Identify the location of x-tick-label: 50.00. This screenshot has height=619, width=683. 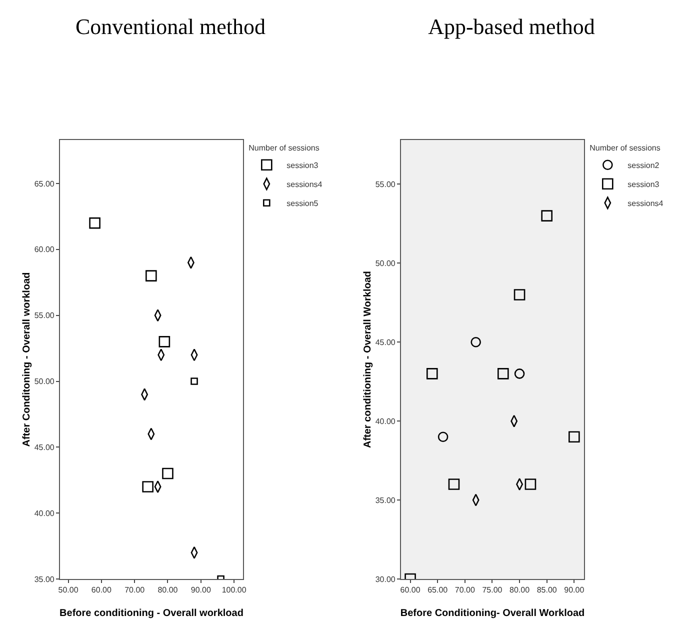
(68, 590).